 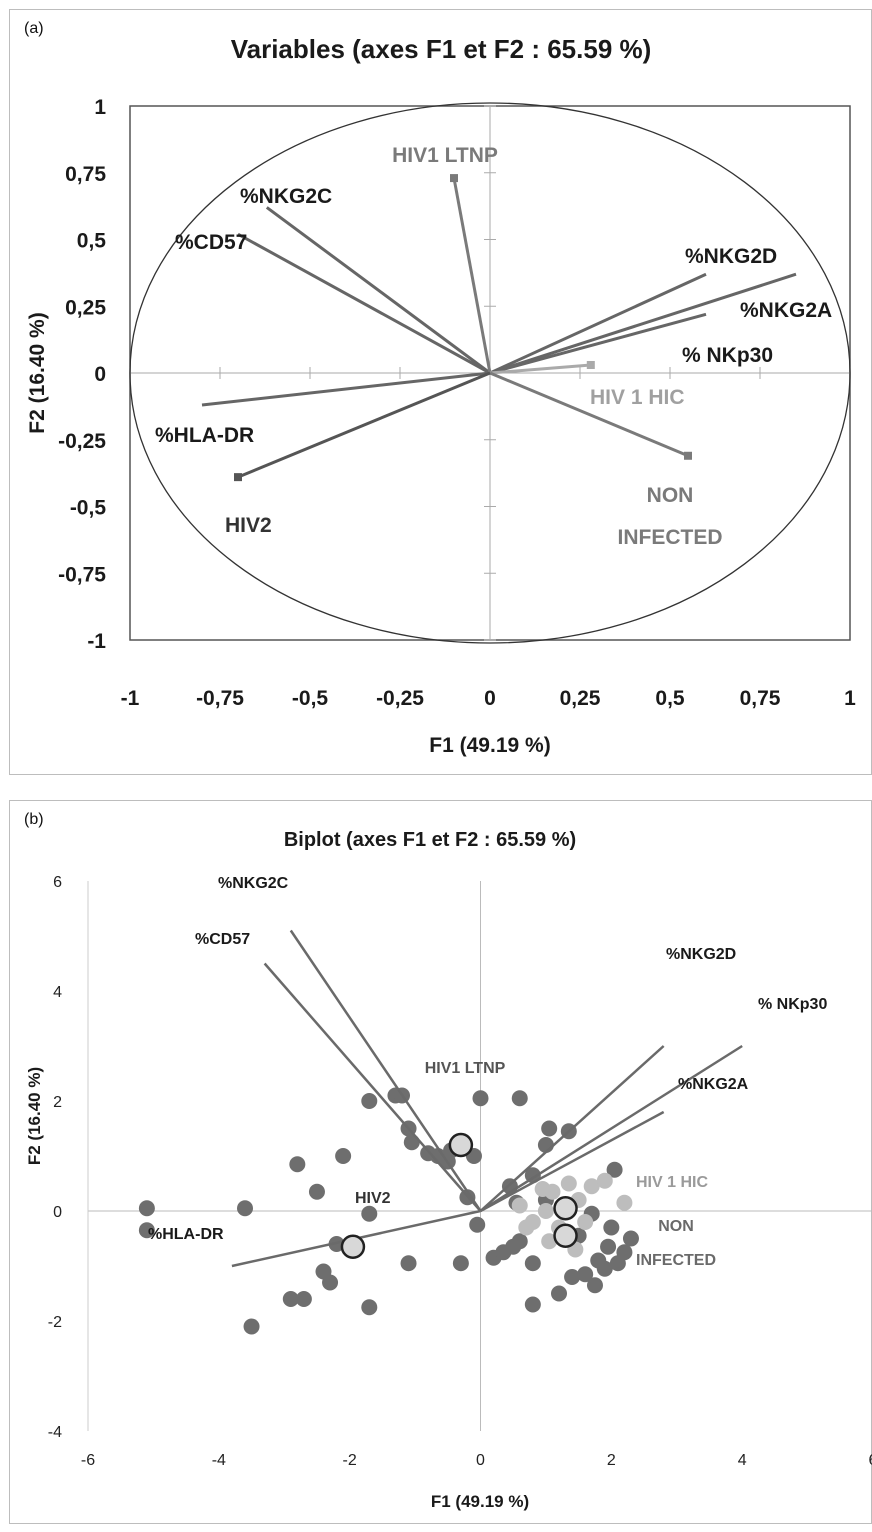 What do you see at coordinates (34, 819) in the screenshot?
I see `panel-b-label: (b)` at bounding box center [34, 819].